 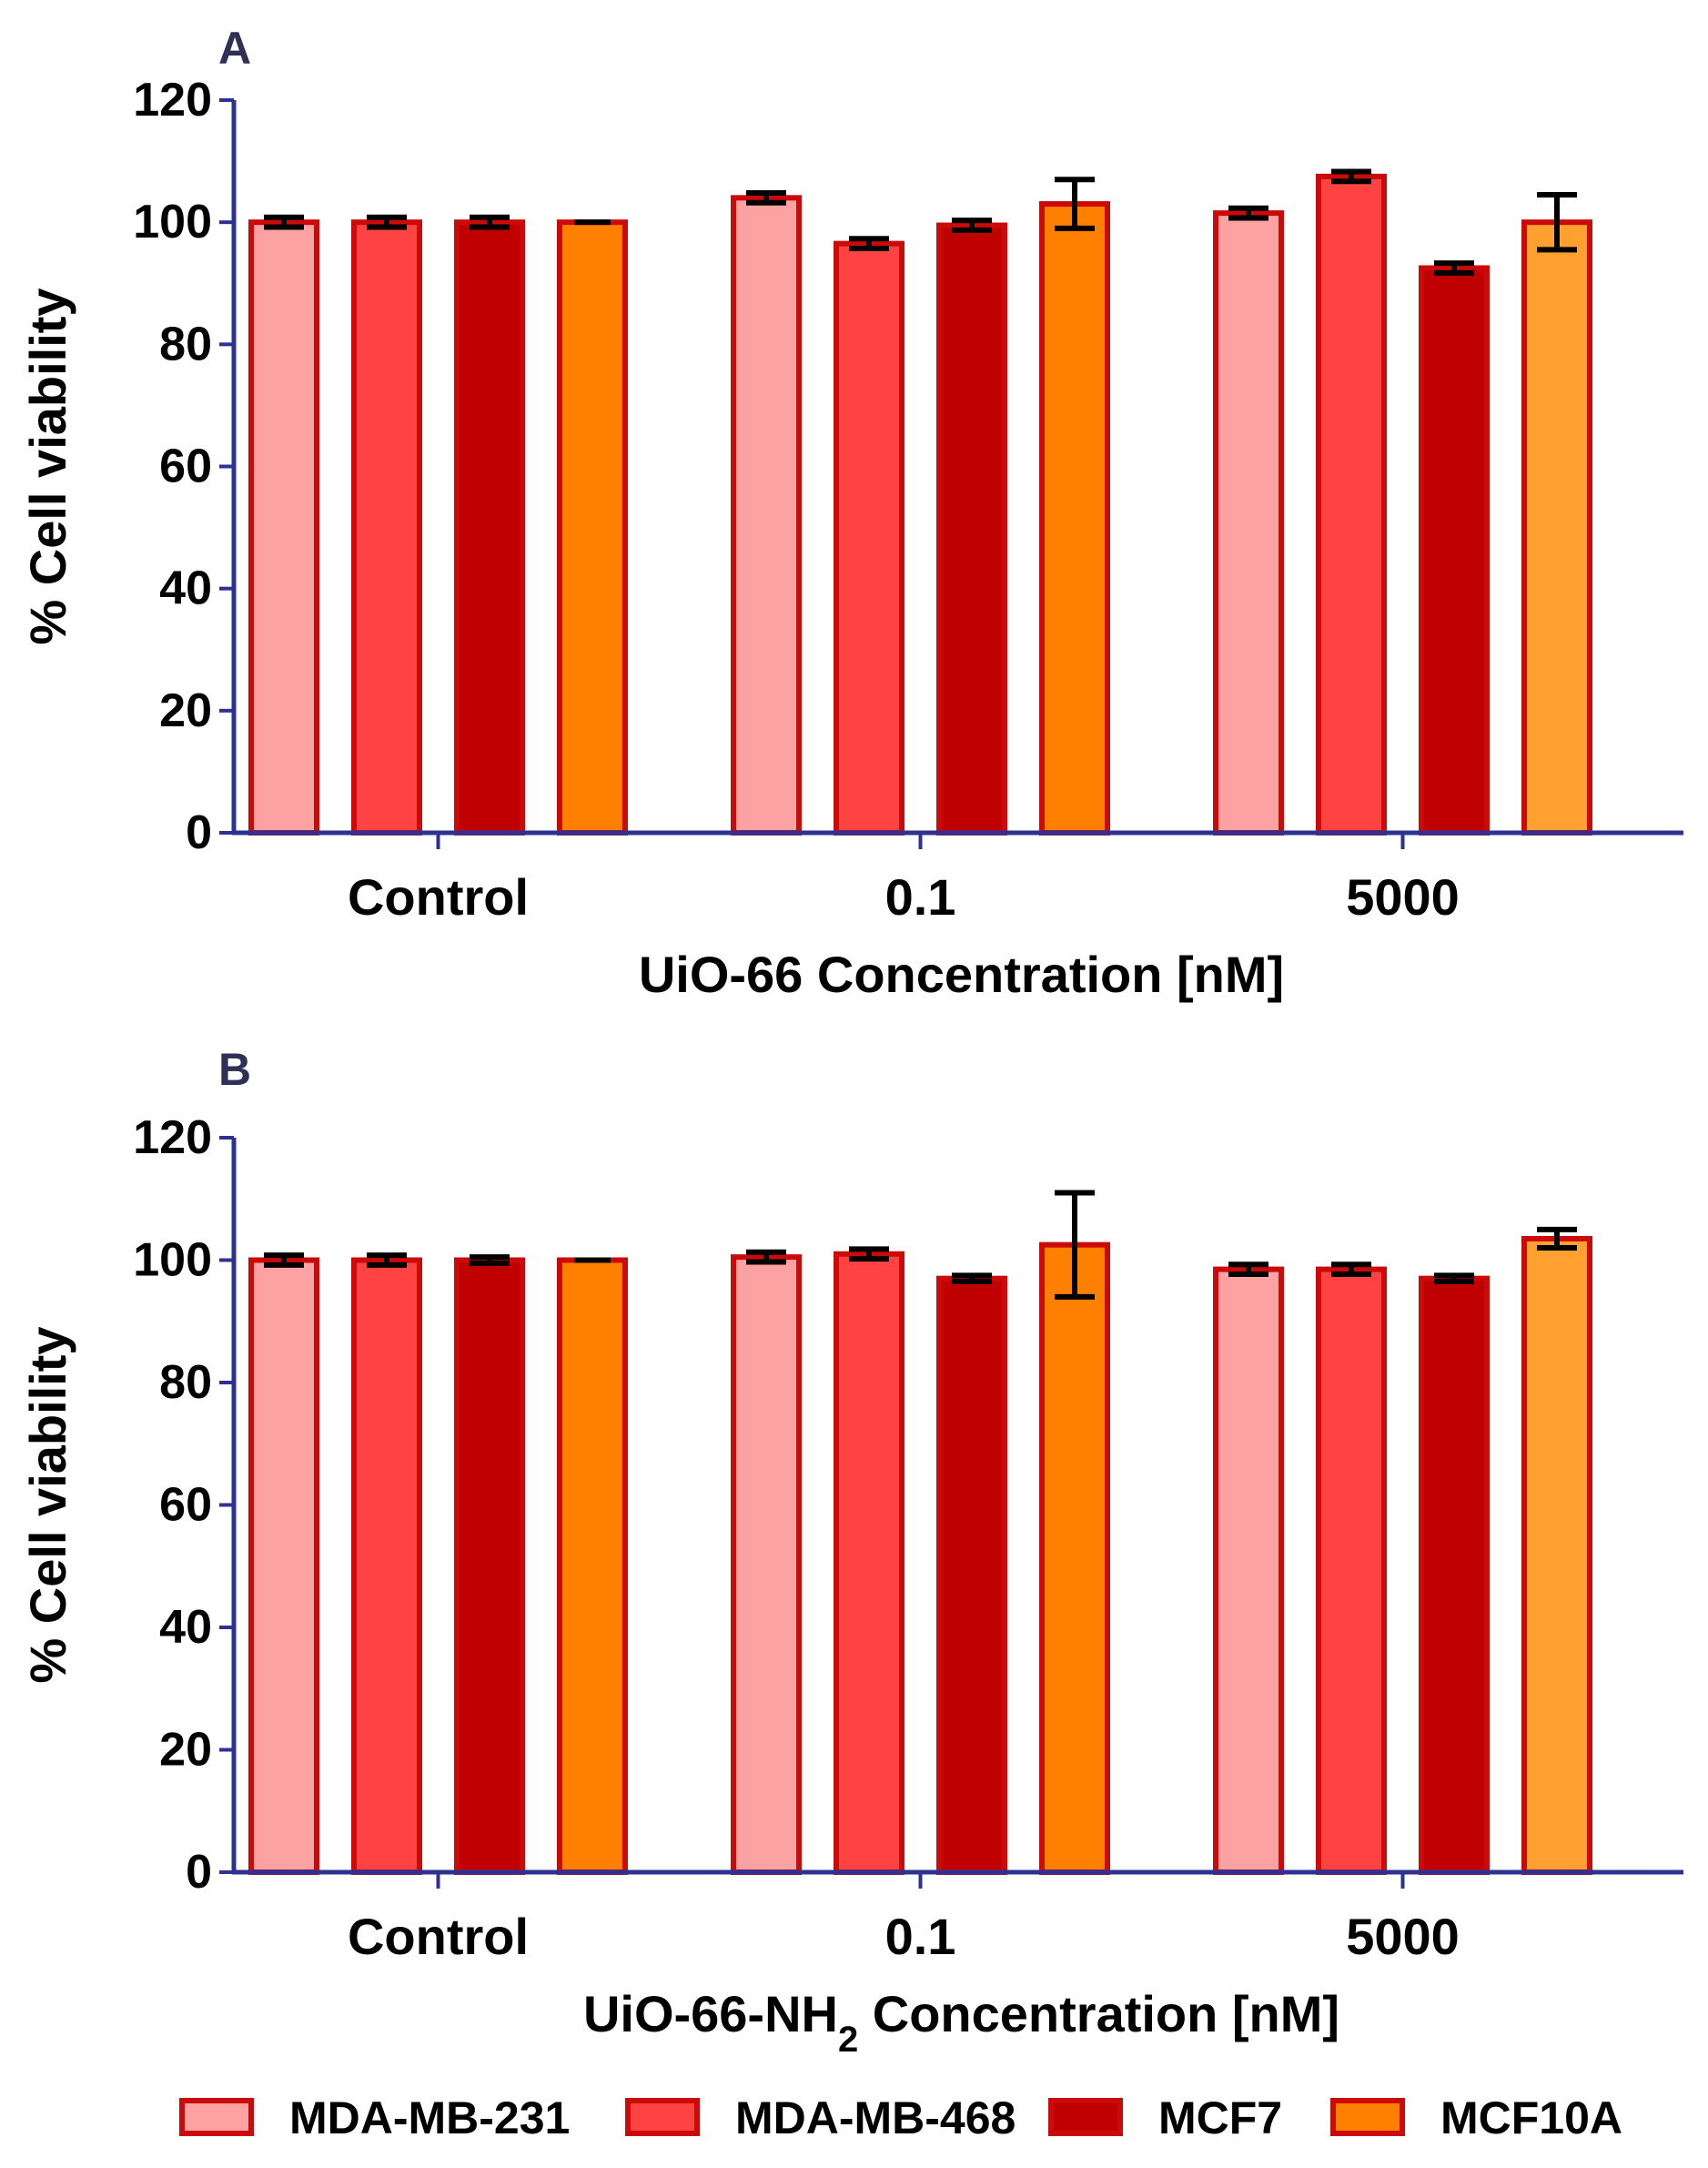 I want to click on legend: MDA-MB-231 MDA-MB-468 MCF7 MCF10A, so click(x=900, y=2117).